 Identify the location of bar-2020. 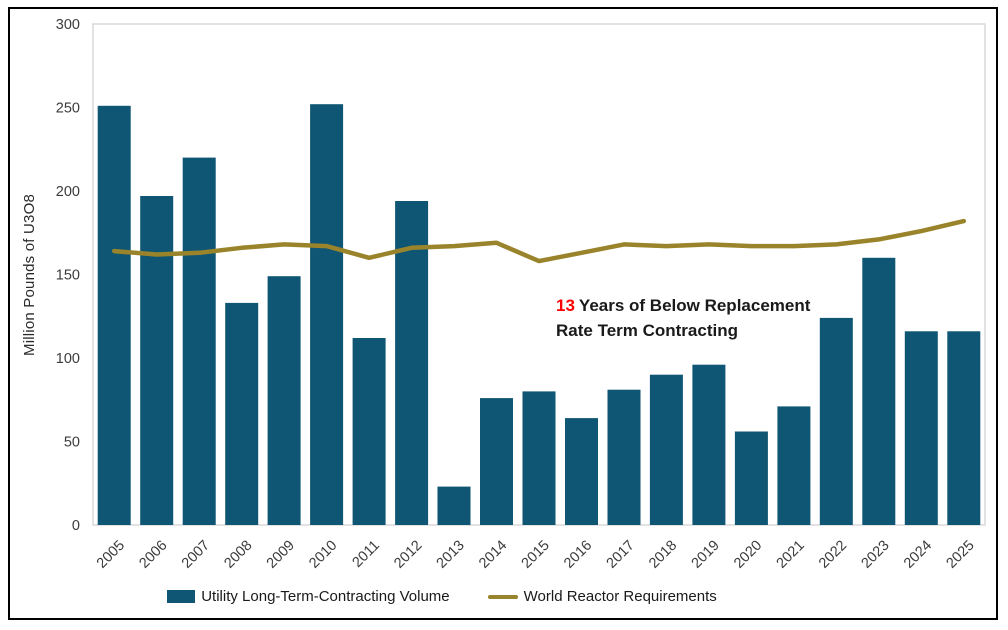
(751, 478).